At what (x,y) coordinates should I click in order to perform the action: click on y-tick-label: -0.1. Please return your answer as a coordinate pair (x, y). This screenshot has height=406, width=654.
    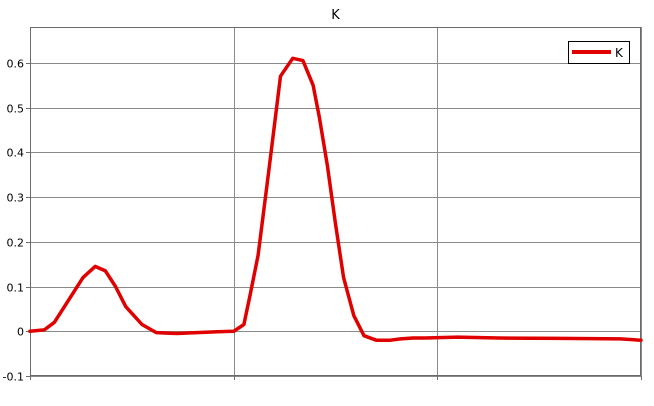
    Looking at the image, I should click on (13, 377).